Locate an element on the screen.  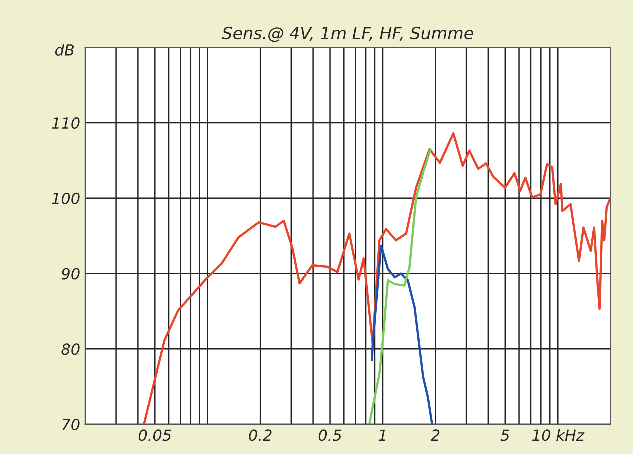
y-tick-label: 80 is located at coordinates (71, 350).